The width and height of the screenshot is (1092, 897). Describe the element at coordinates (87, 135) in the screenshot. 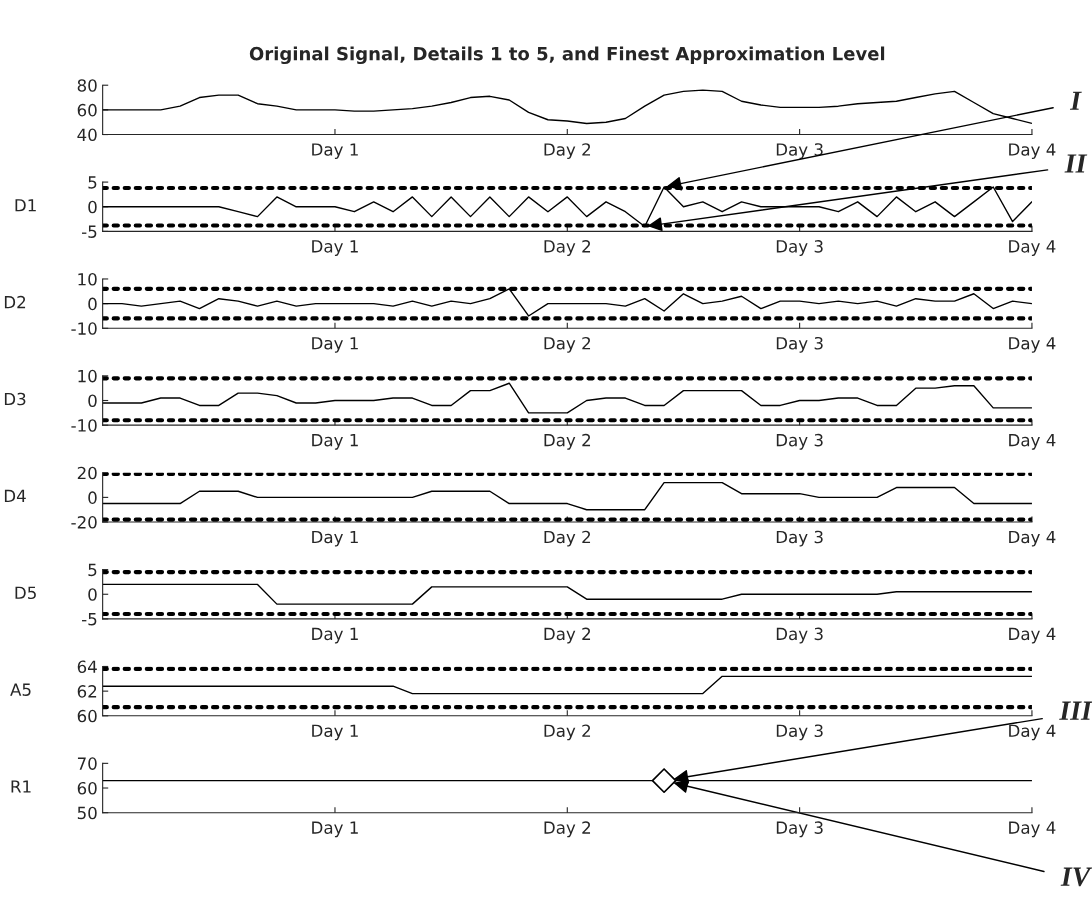

I see `y-tick-label: 40` at that location.